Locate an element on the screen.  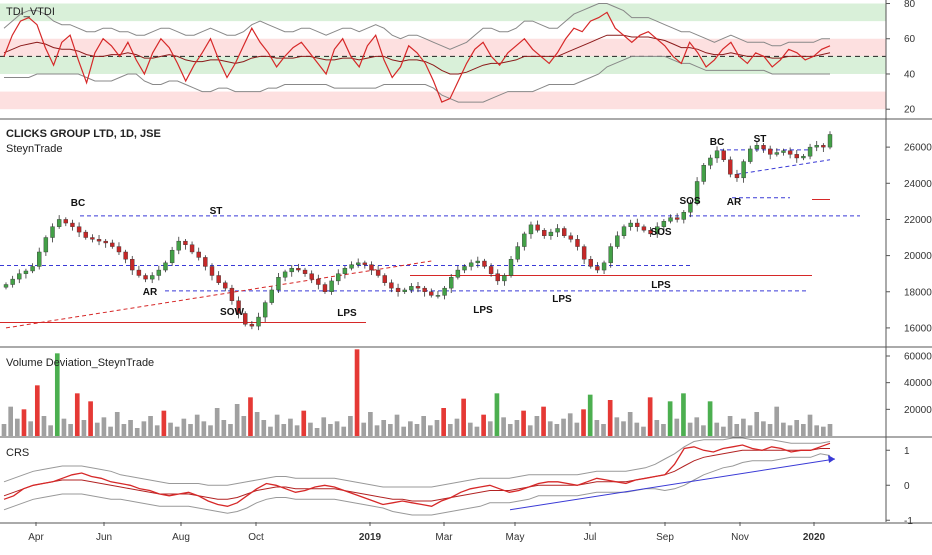
wyckoff-annotation: AR is located at coordinates (150, 292).